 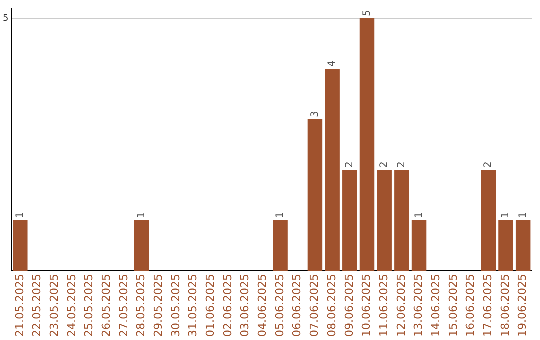 What do you see at coordinates (401, 306) in the screenshot?
I see `x-tick-label: 12.06.2025` at bounding box center [401, 306].